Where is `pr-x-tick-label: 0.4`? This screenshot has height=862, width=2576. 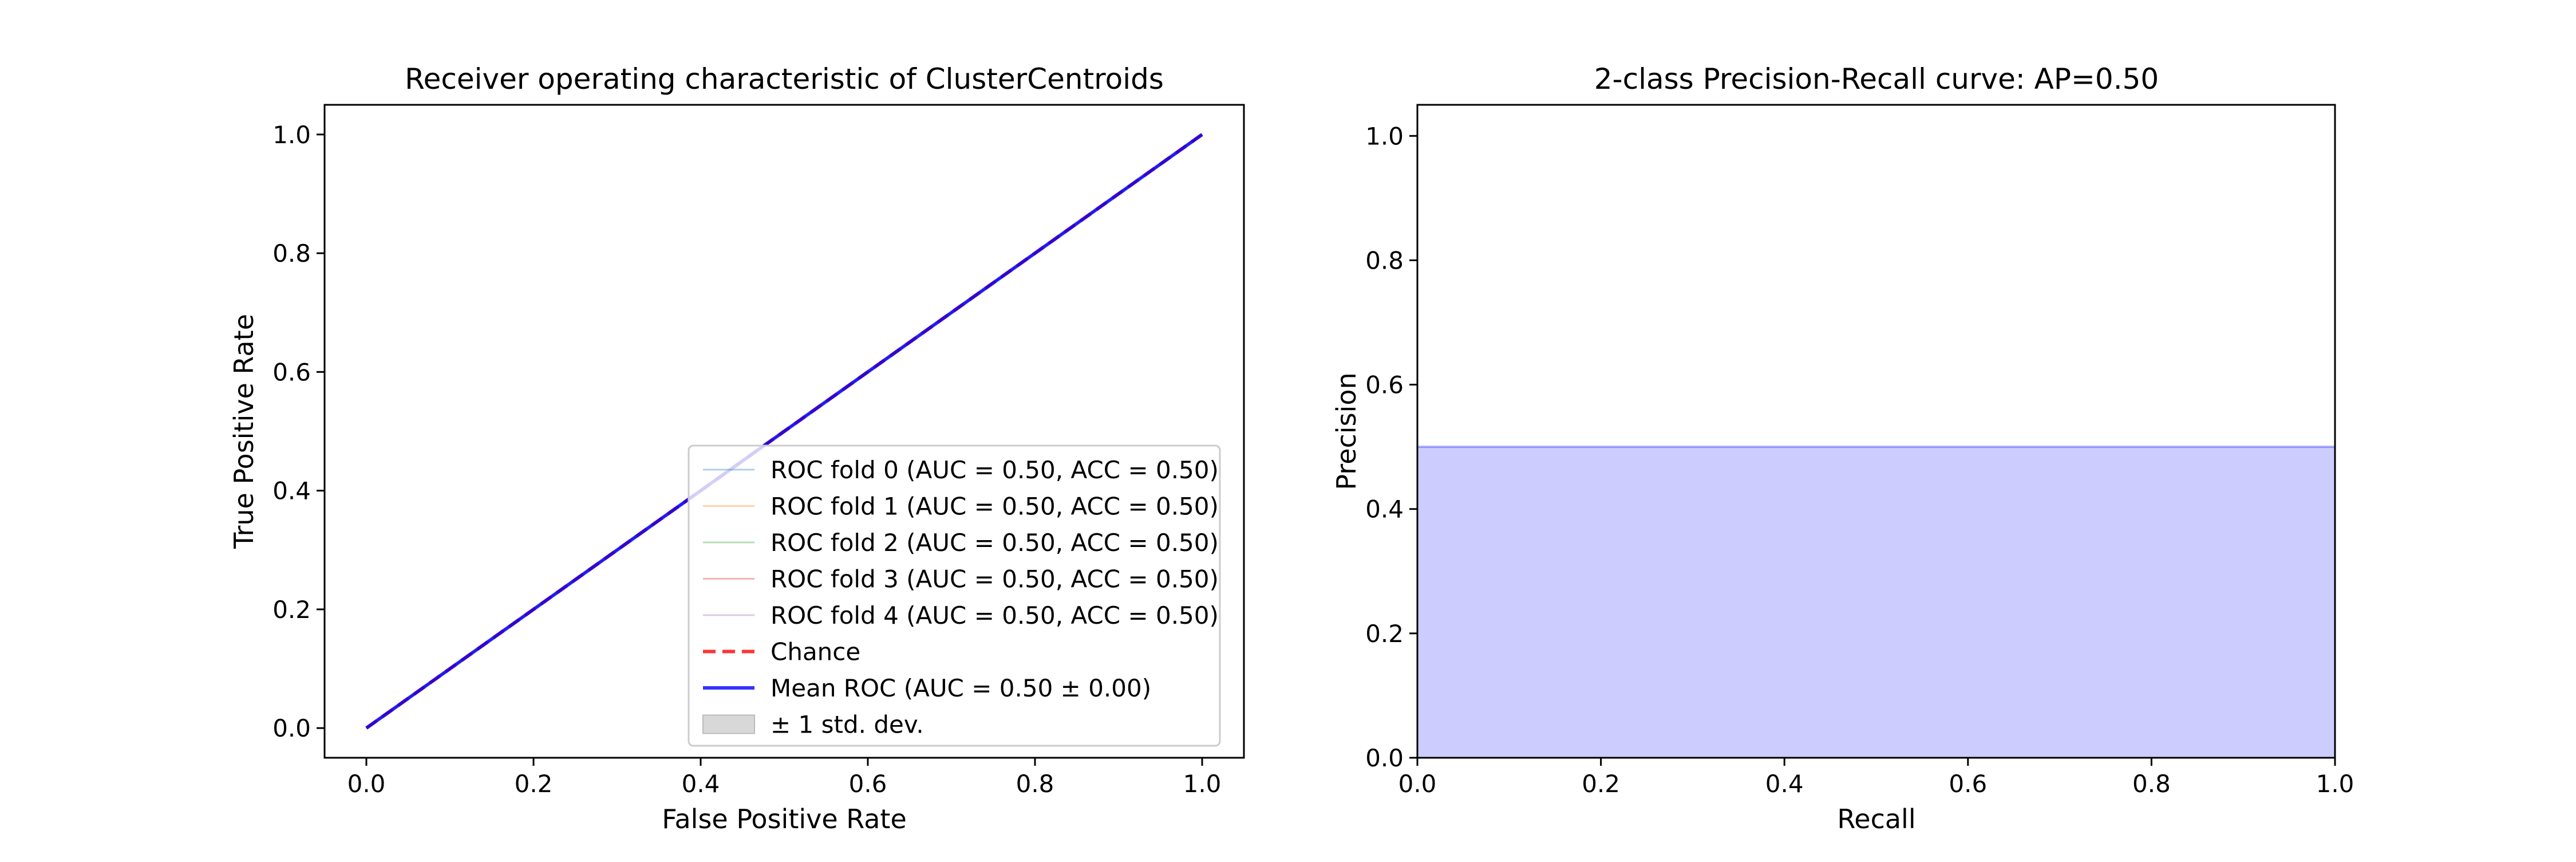 pr-x-tick-label: 0.4 is located at coordinates (1784, 784).